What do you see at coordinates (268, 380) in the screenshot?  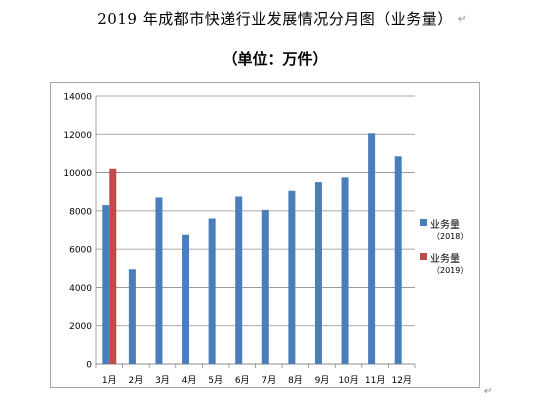 I see `x-tick-label: 7月` at bounding box center [268, 380].